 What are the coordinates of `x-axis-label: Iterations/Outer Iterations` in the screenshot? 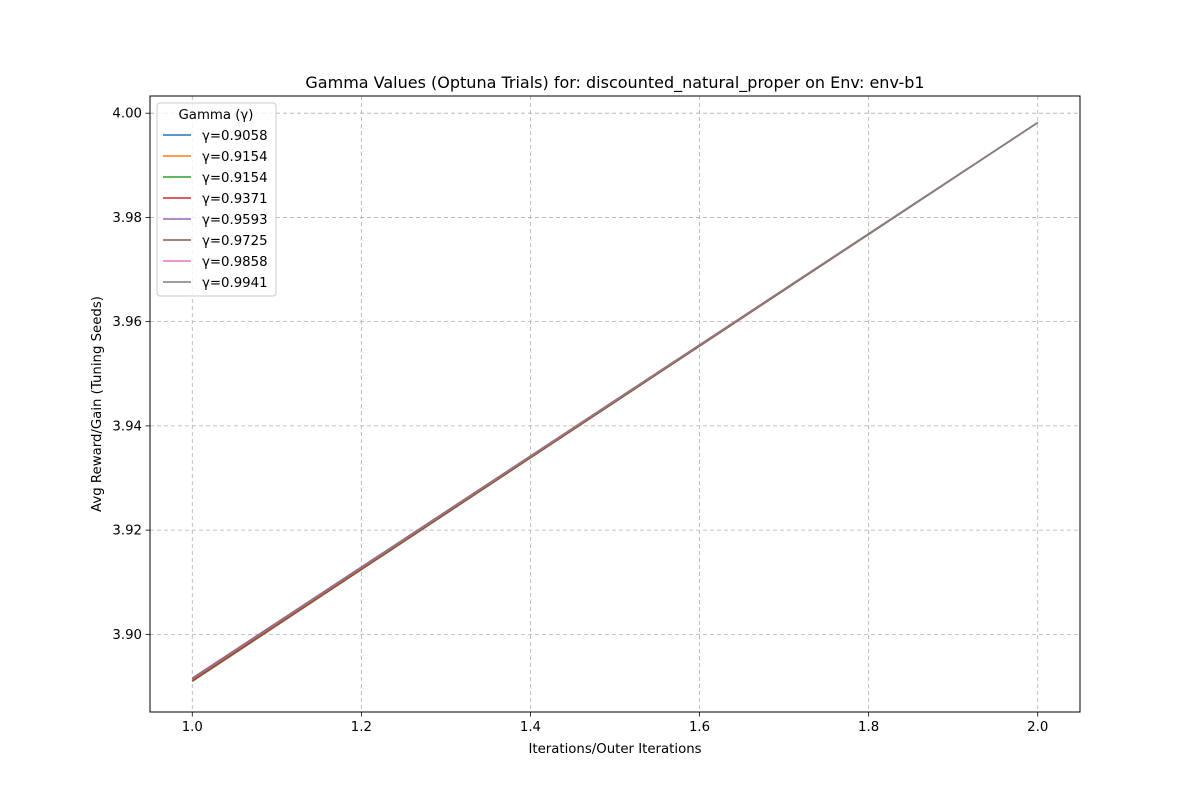 It's located at (614, 749).